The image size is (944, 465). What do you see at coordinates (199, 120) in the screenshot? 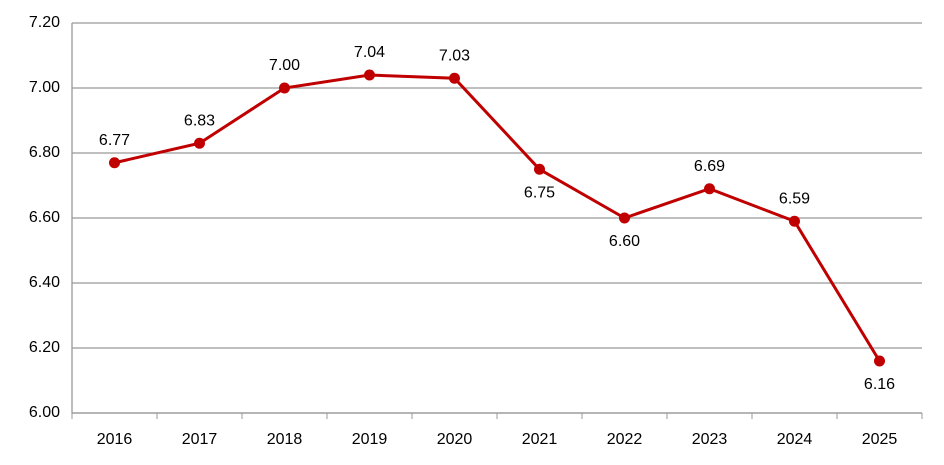
I see `data-label: 6.83` at bounding box center [199, 120].